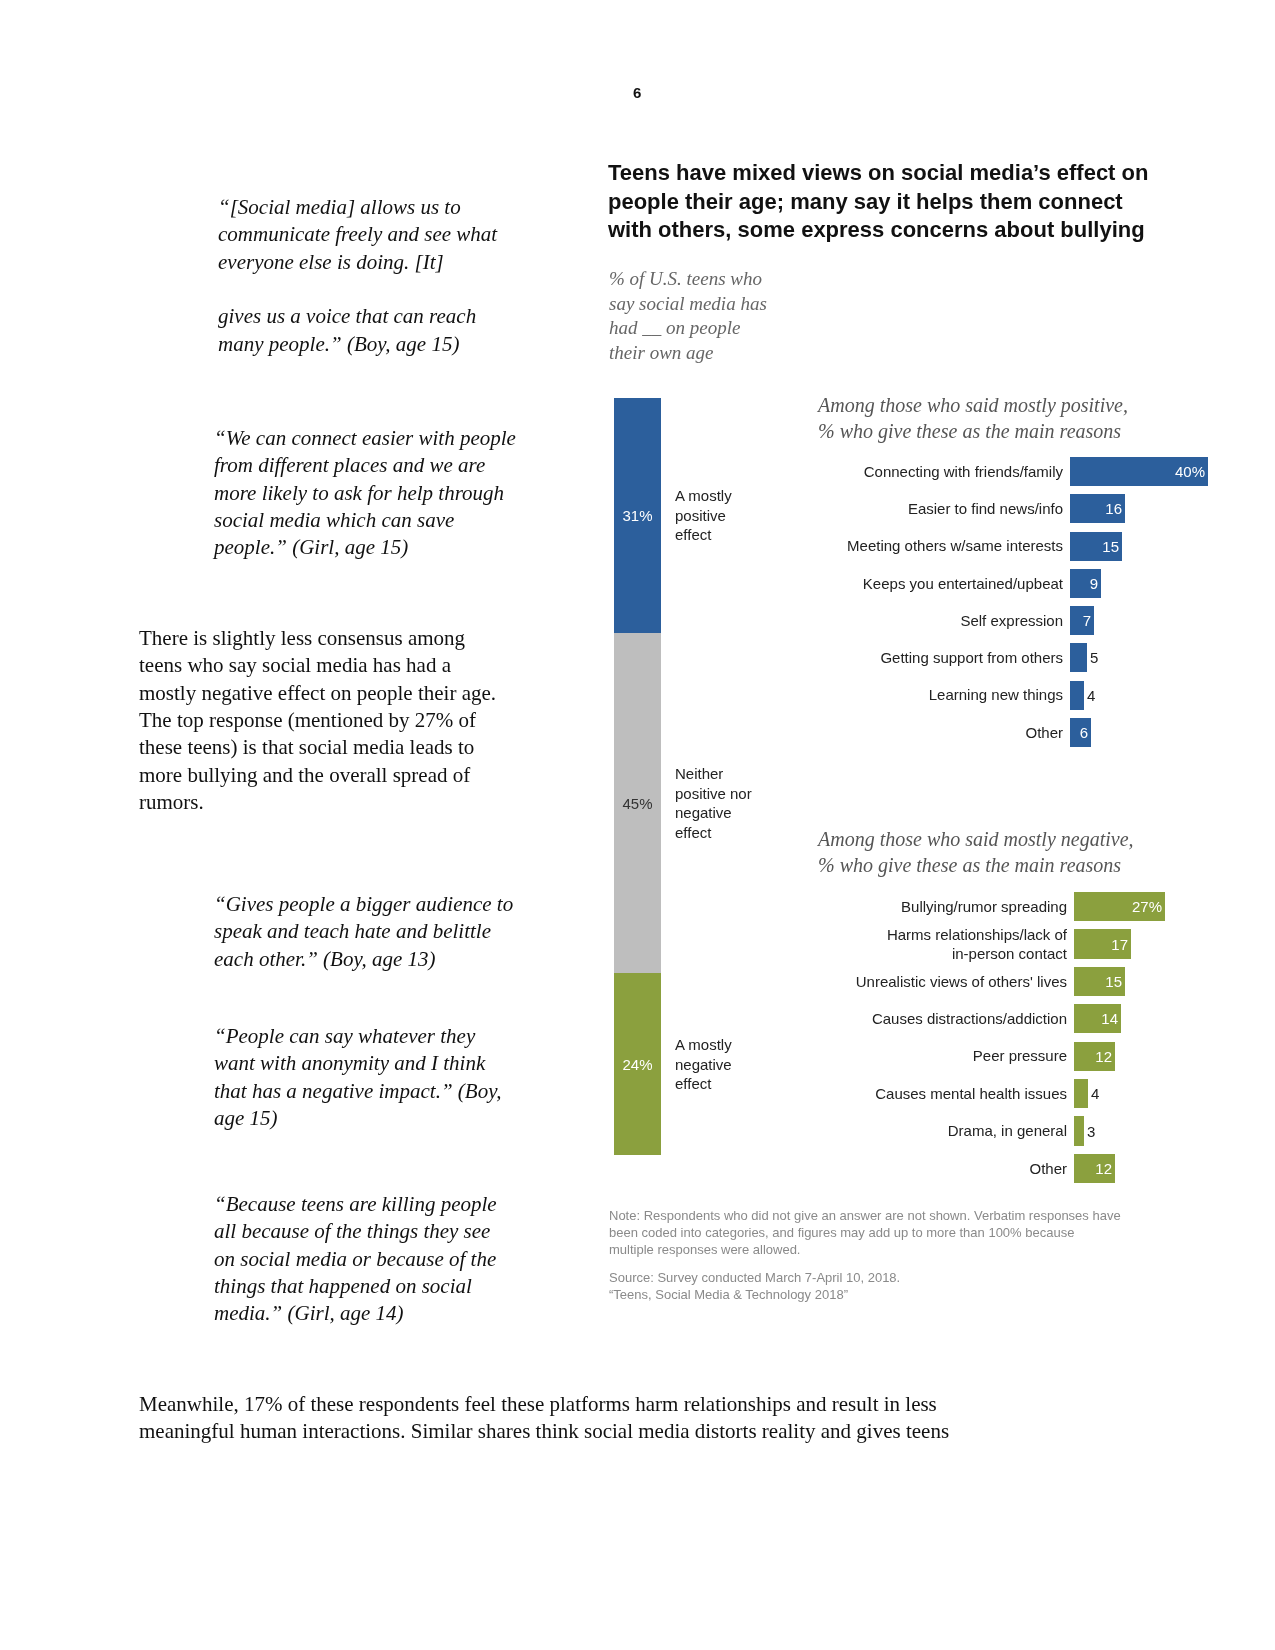 This screenshot has height=1650, width=1275. I want to click on y-tick-label: Easier to find news/info, so click(985, 509).